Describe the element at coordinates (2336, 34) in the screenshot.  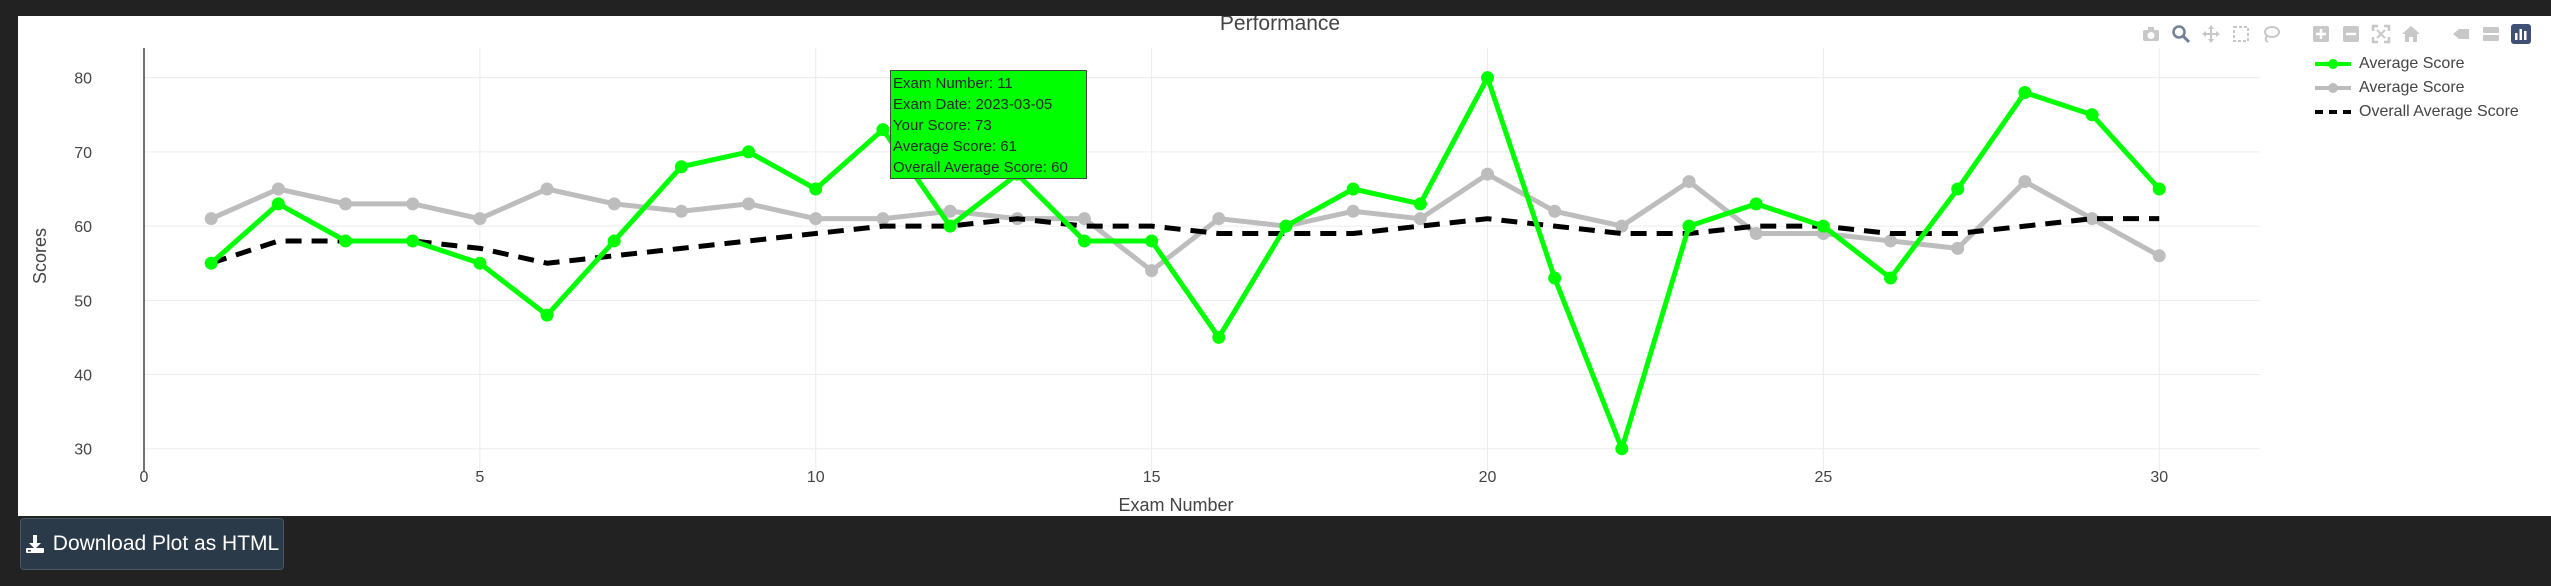
I see `modebar` at that location.